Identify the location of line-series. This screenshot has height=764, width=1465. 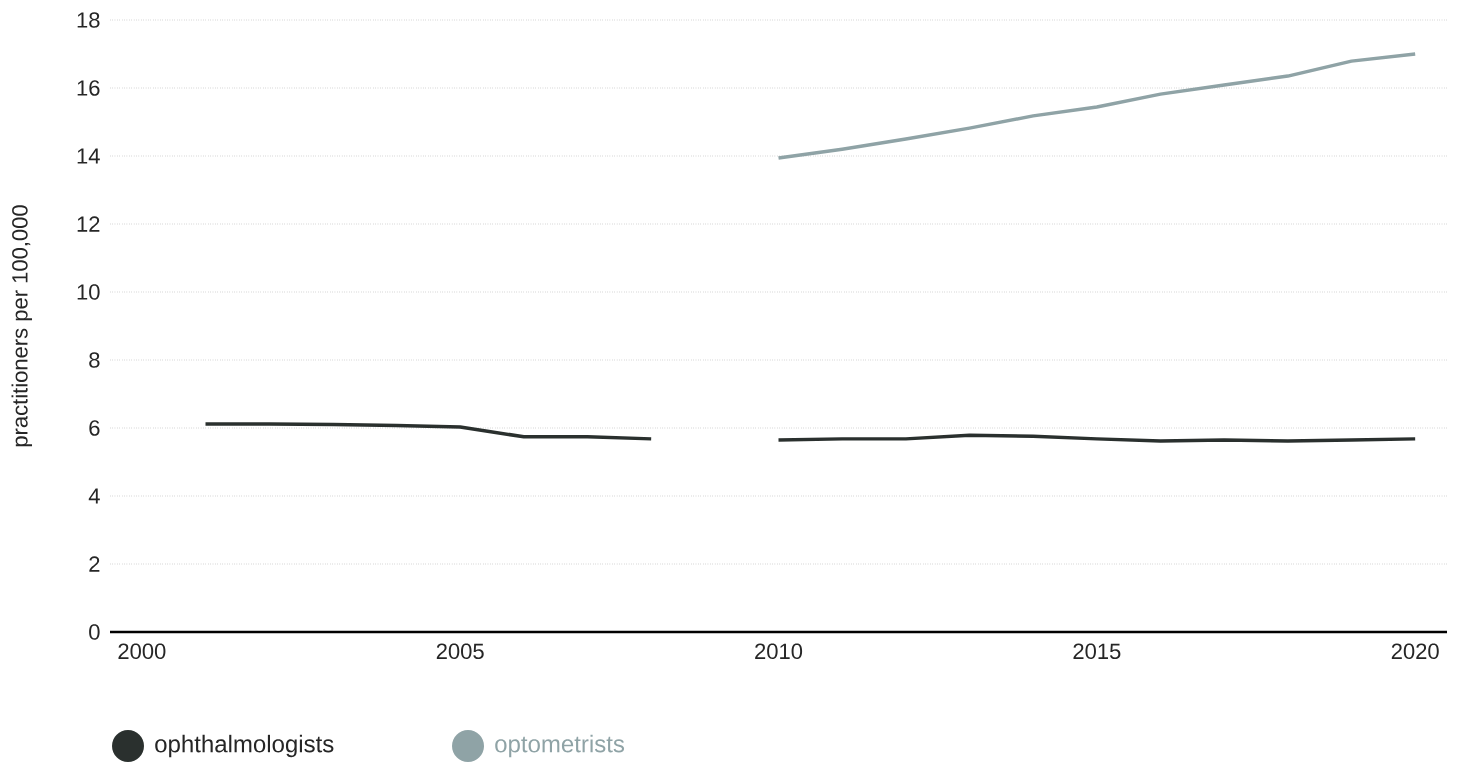
(1096, 106).